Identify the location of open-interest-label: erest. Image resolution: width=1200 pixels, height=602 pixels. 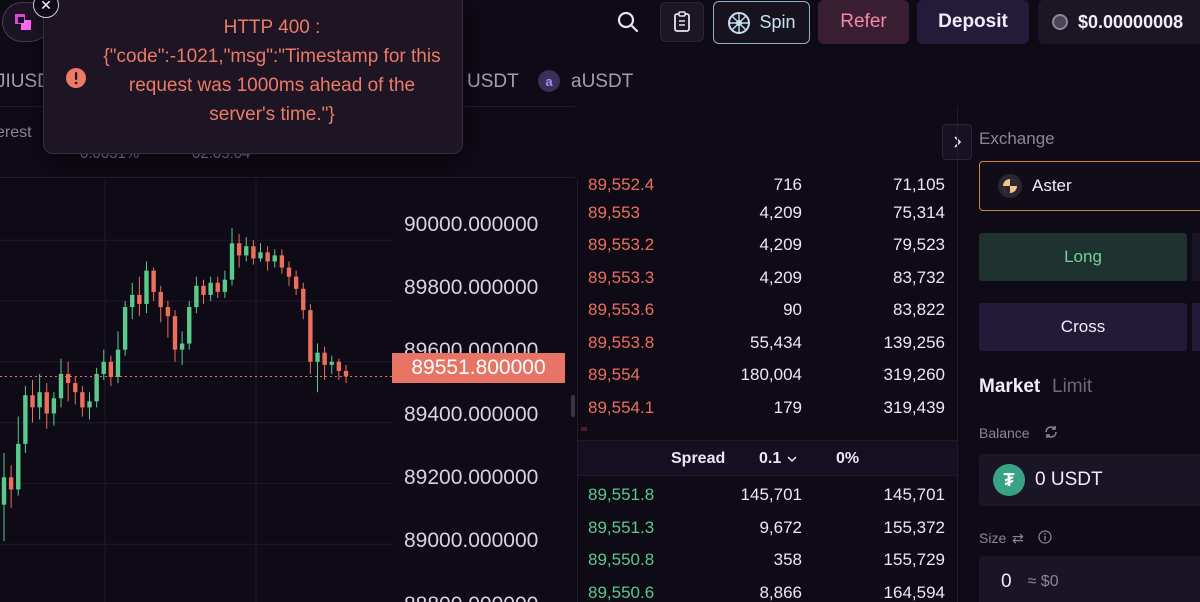
(16, 132).